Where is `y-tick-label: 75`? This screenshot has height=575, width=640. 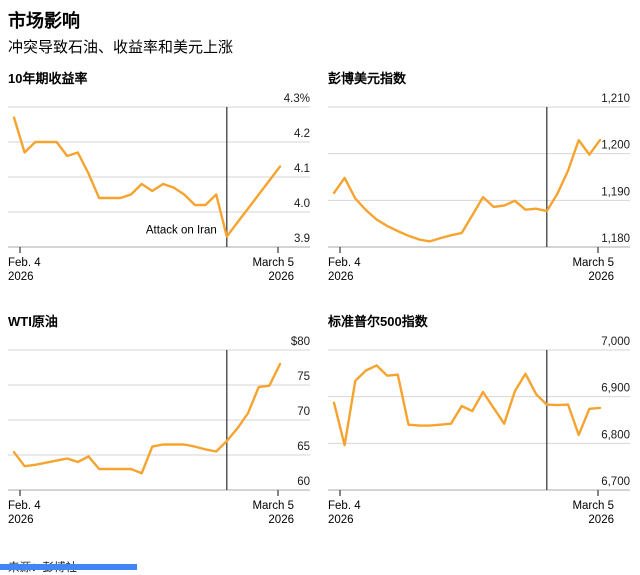 y-tick-label: 75 is located at coordinates (303, 377).